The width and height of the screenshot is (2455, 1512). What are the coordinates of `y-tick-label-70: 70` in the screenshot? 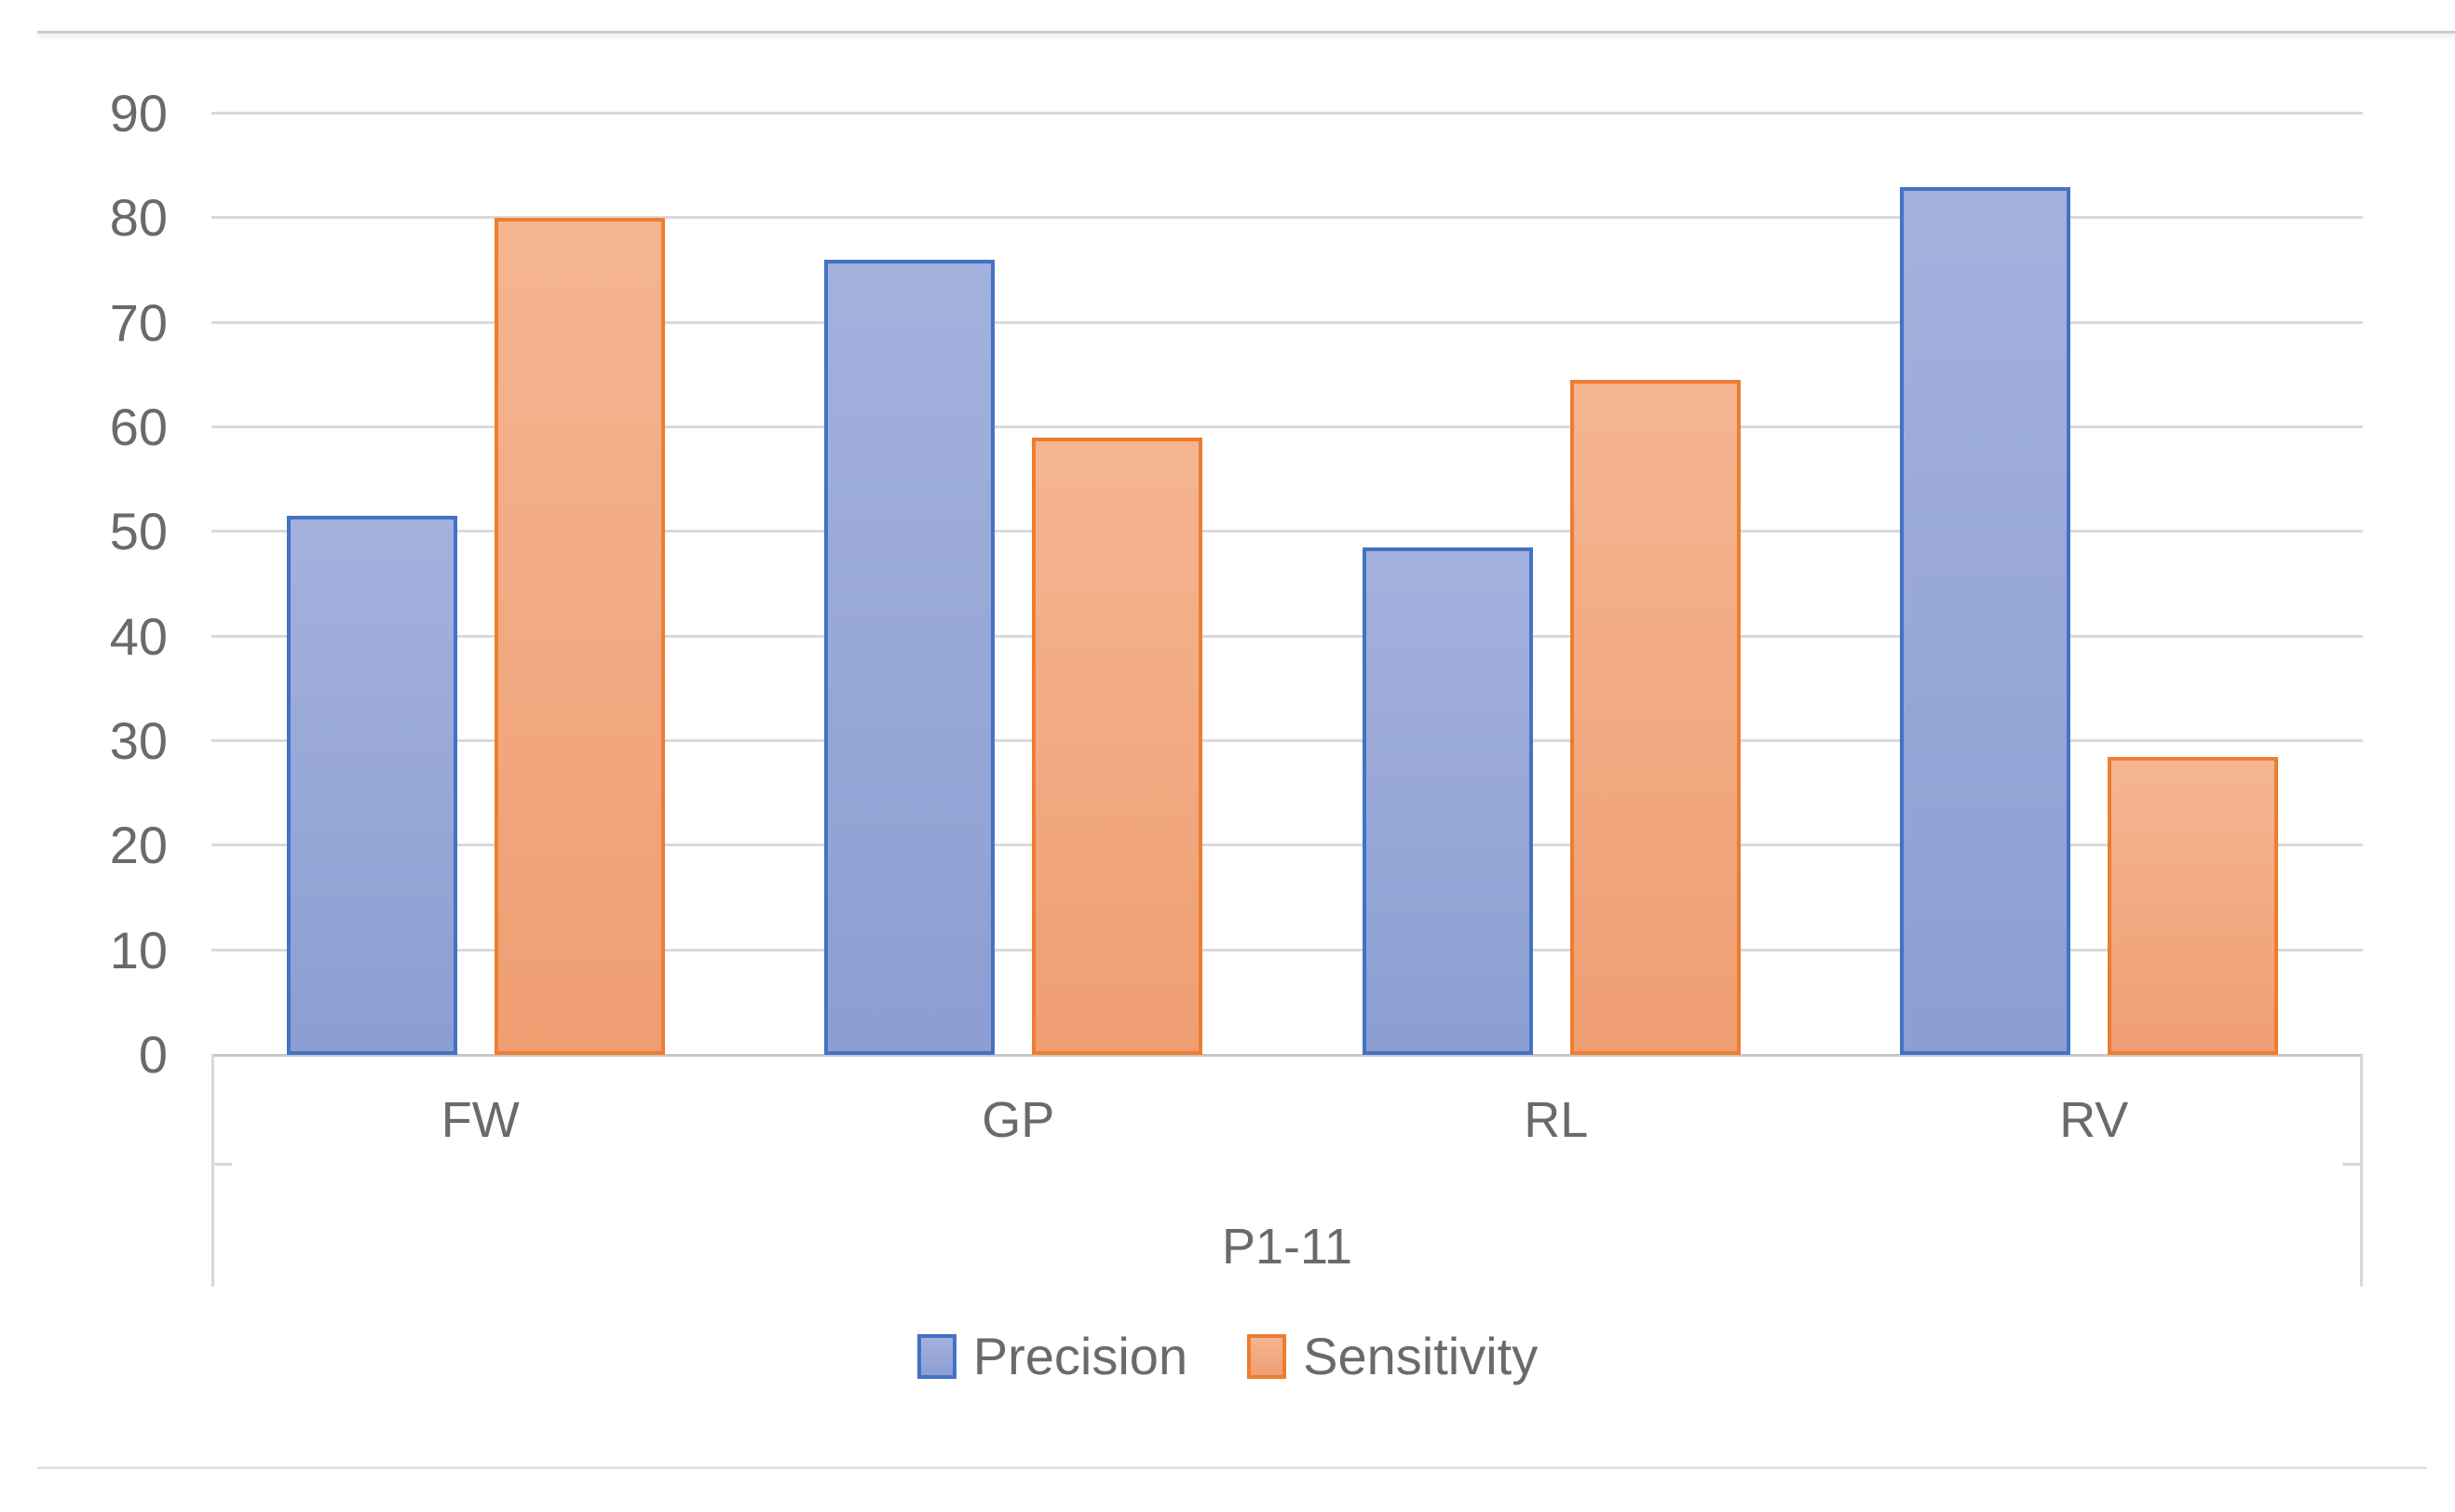 It's located at (138, 322).